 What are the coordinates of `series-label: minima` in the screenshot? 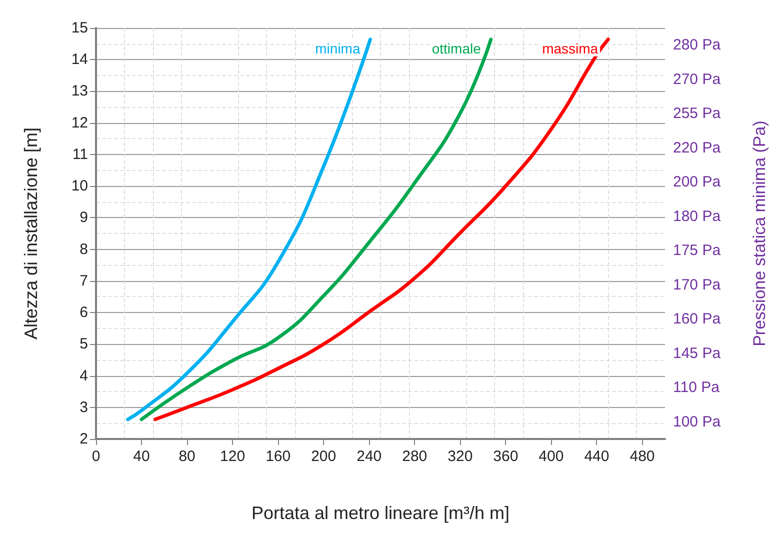 It's located at (337, 48).